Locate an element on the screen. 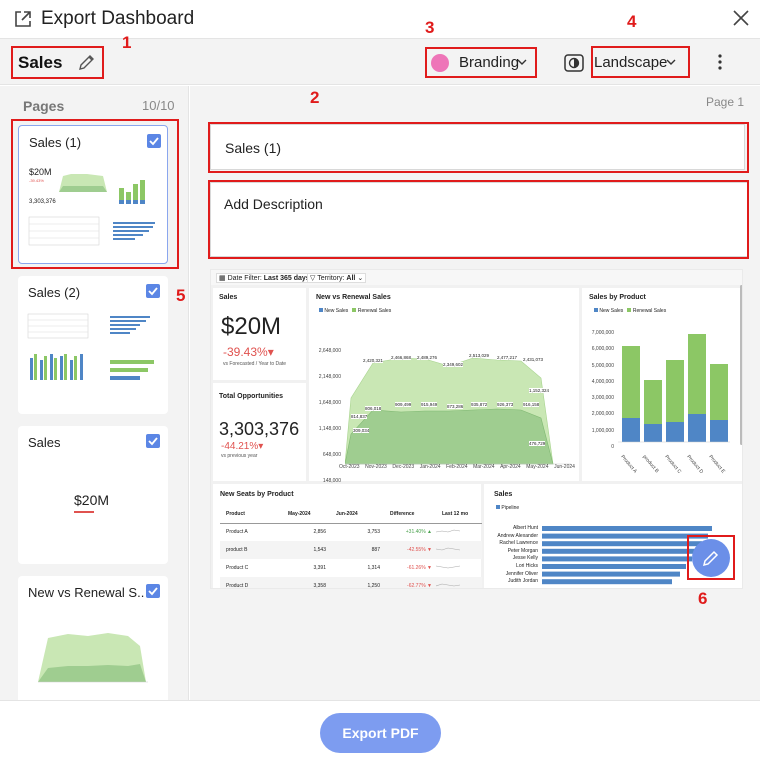 Image resolution: width=760 pixels, height=764 pixels. close-icon is located at coordinates (741, 18).